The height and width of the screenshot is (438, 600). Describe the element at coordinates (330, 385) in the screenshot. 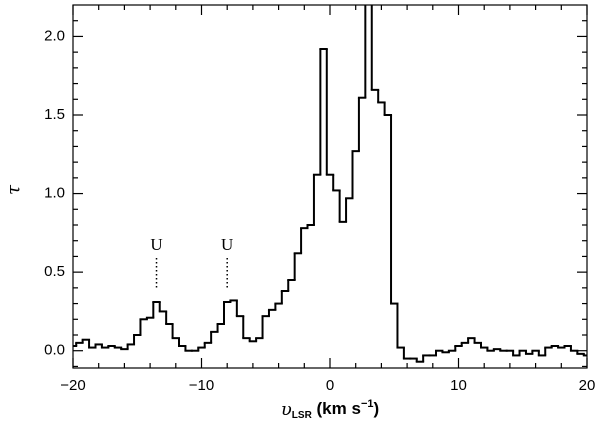

I see `x-tick-label: 0` at that location.